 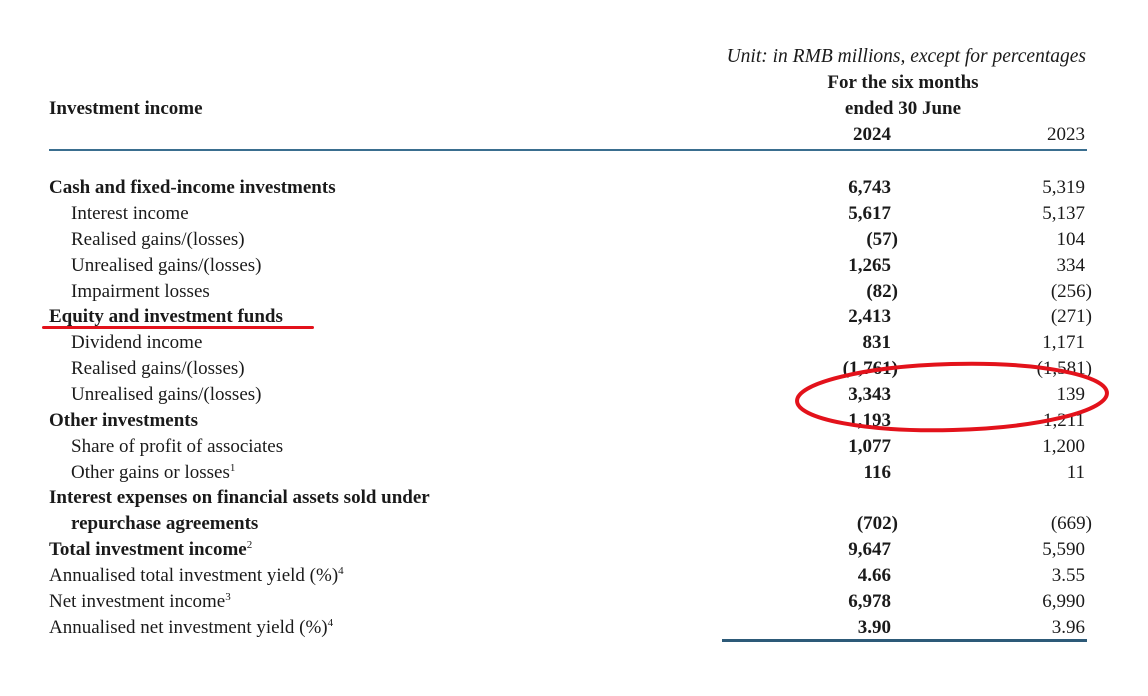 I want to click on value-2024: 1,077, so click(x=869, y=446).